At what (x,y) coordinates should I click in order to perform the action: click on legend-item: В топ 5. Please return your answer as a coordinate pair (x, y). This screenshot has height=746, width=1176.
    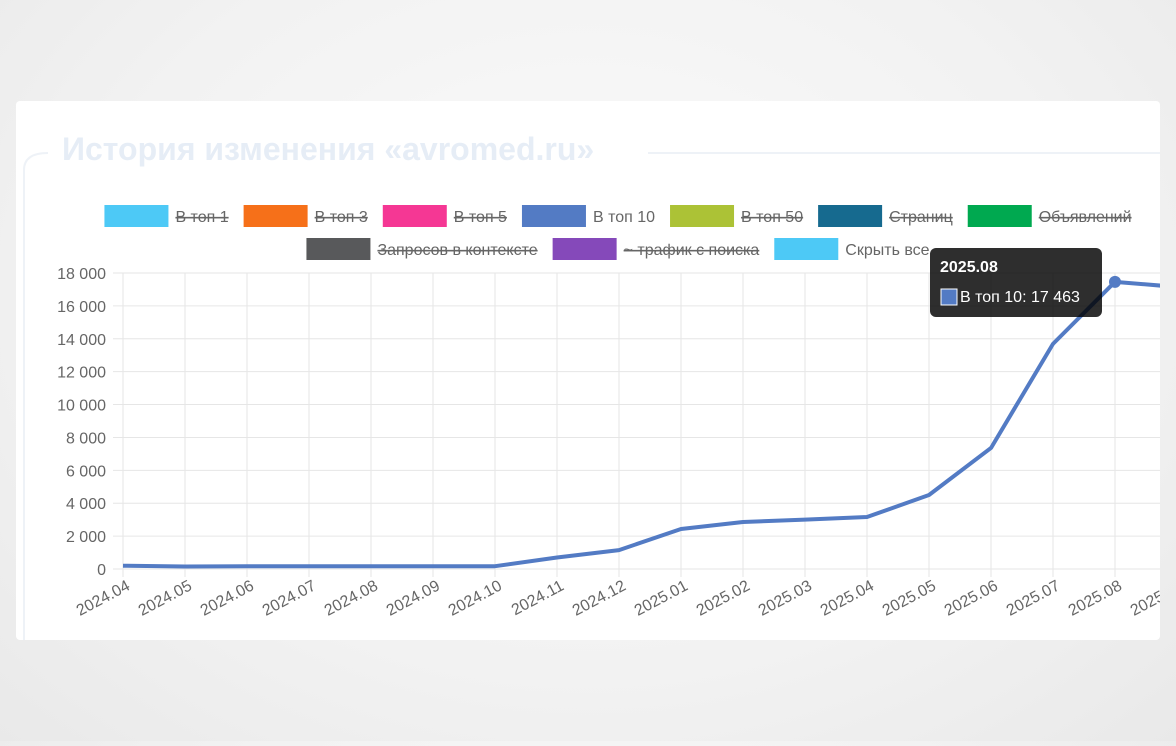
    Looking at the image, I should click on (444, 216).